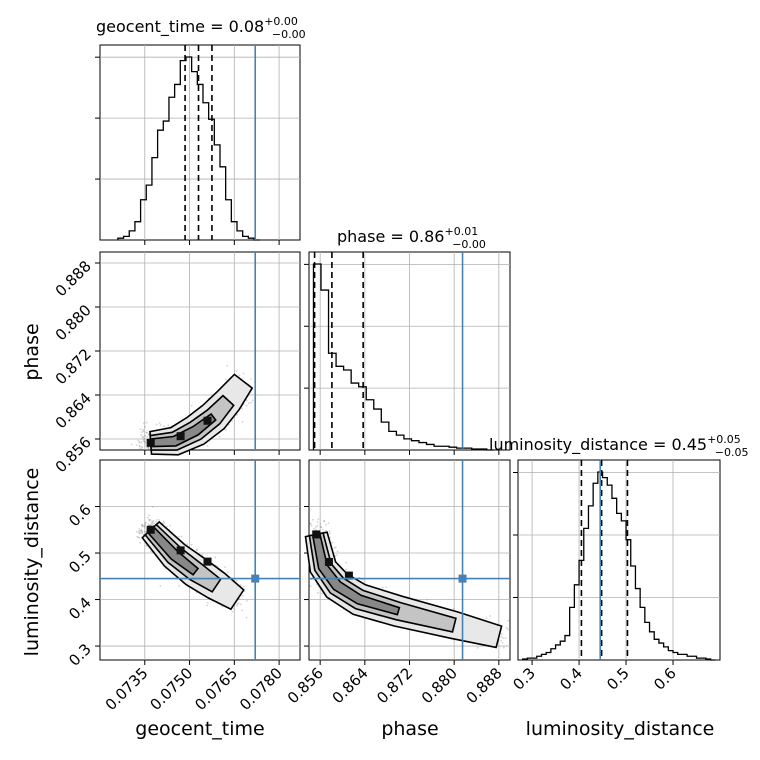  What do you see at coordinates (619, 560) in the screenshot?
I see `frame-luminosity-distance-hist` at bounding box center [619, 560].